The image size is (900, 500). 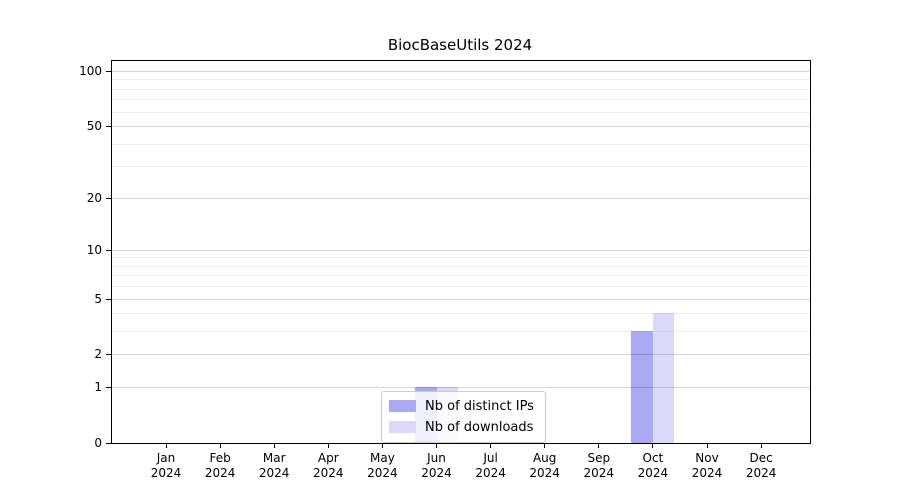 What do you see at coordinates (98, 387) in the screenshot?
I see `y-tick-label: 1` at bounding box center [98, 387].